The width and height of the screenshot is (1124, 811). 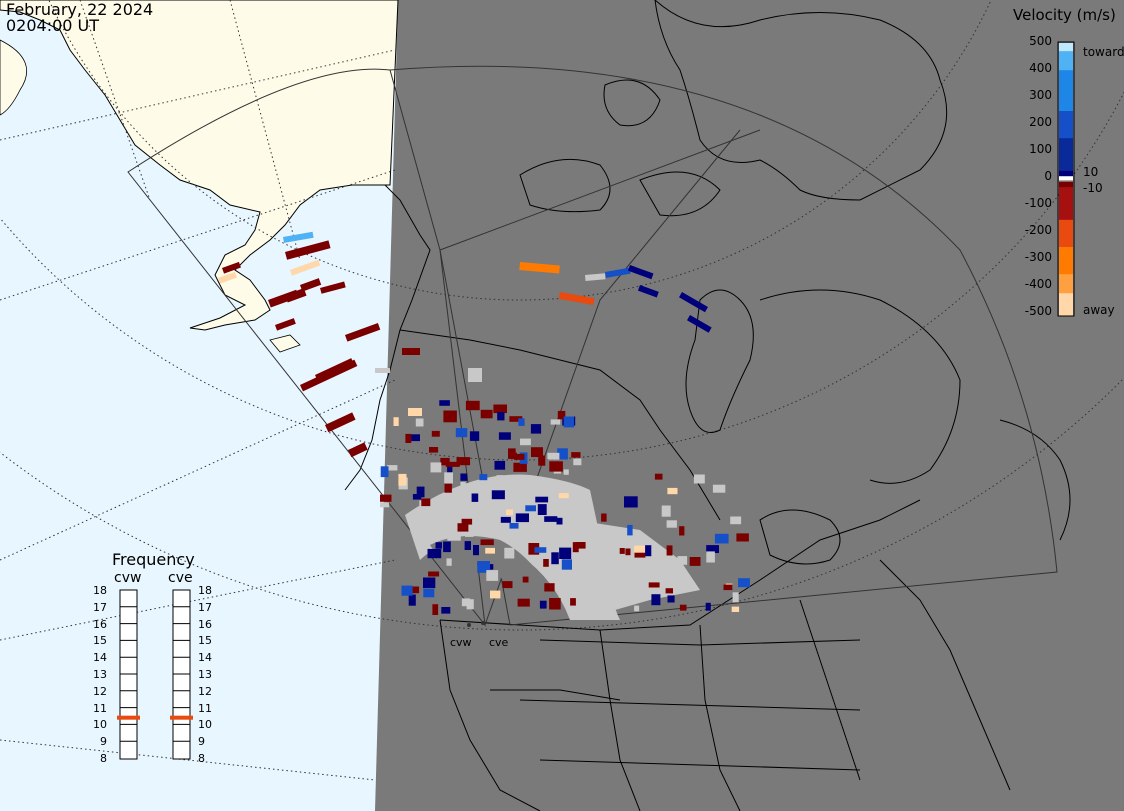 I want to click on legend-tick: 300, so click(x=1040, y=95).